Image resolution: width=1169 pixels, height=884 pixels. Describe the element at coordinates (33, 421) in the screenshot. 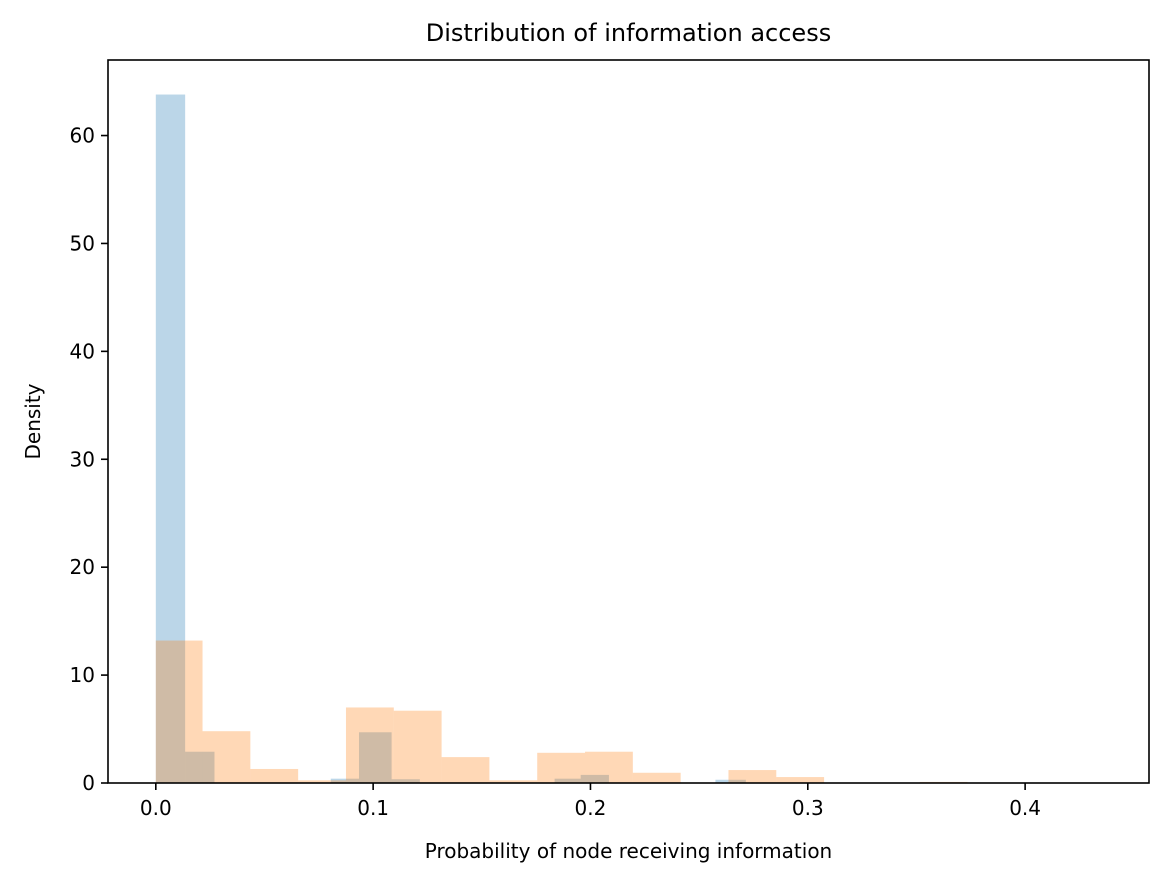

I see `y-axis-label: Density` at that location.